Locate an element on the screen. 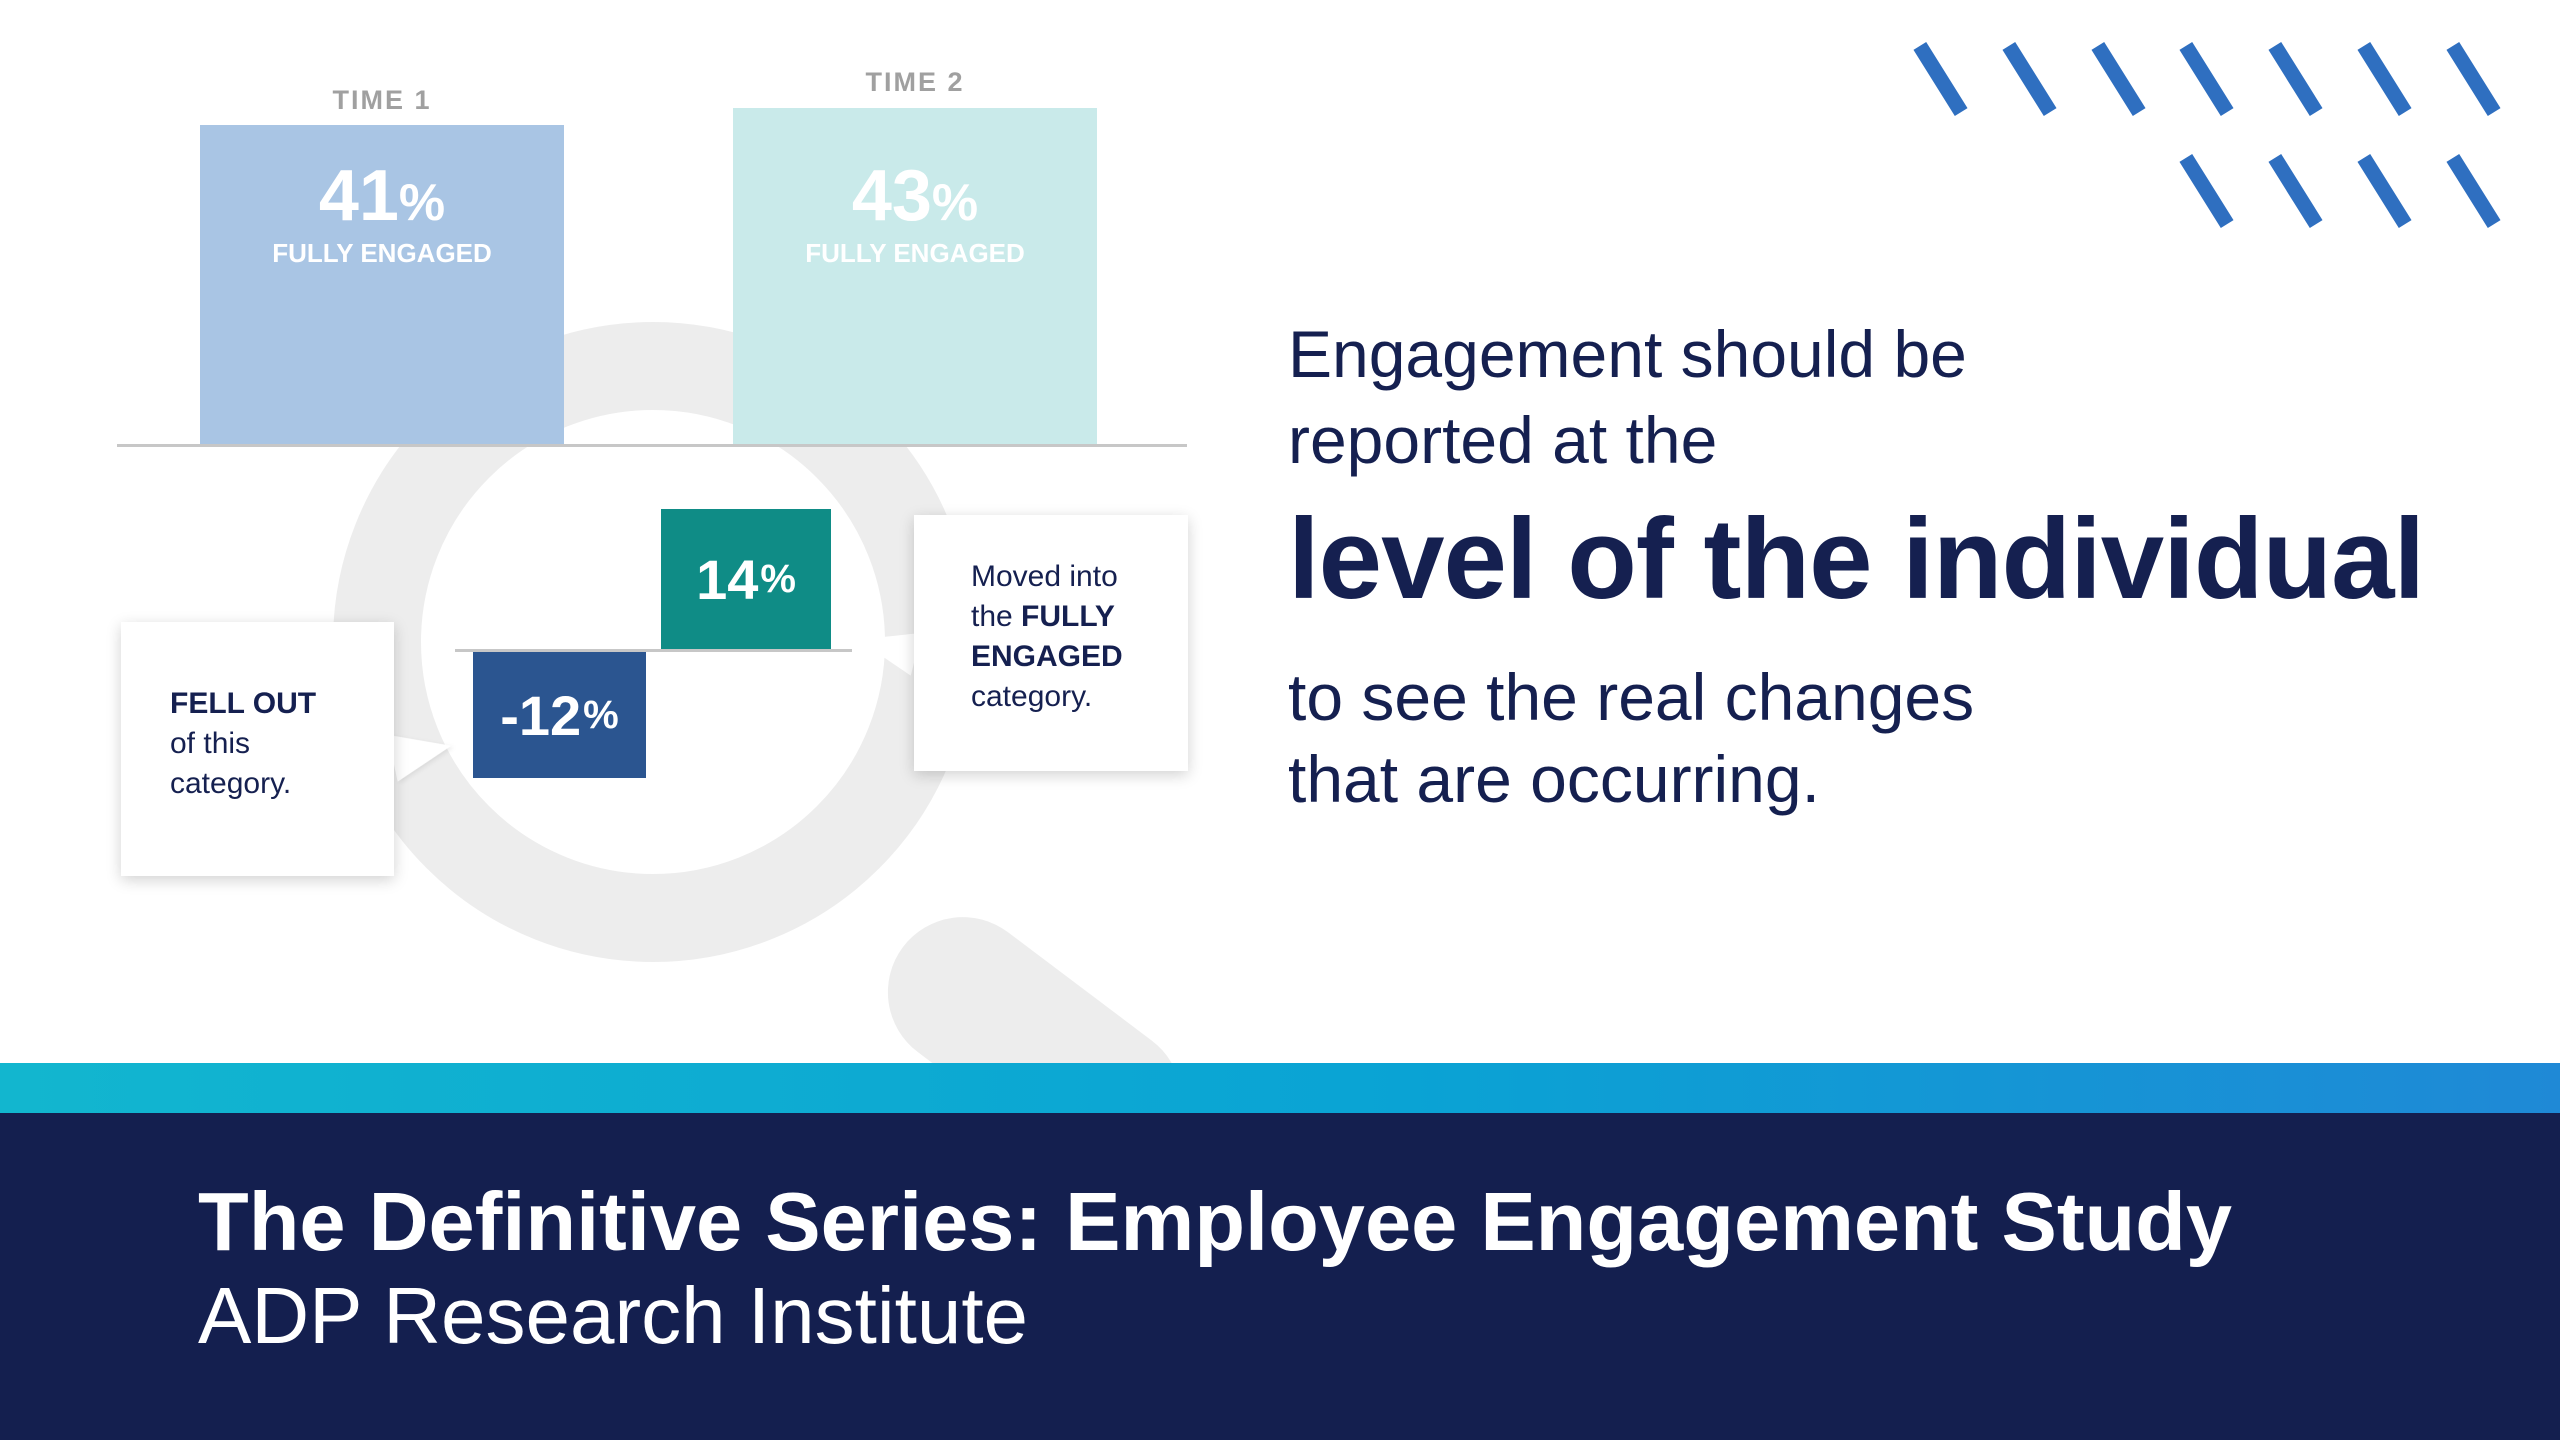 This screenshot has height=1440, width=2560. time2-percent-sign: % is located at coordinates (955, 203).